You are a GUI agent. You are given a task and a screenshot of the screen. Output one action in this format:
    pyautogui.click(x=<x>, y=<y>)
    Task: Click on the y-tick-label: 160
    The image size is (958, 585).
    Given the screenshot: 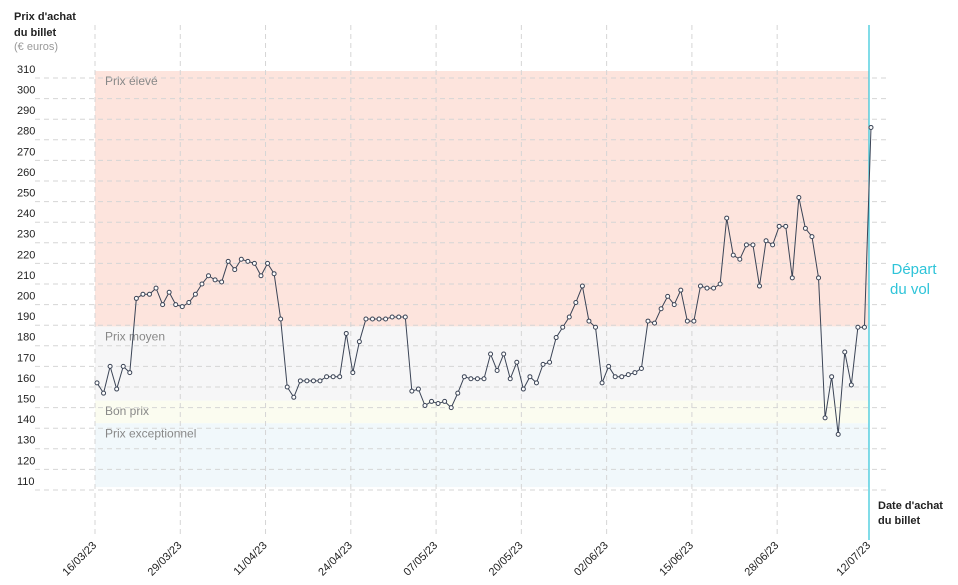 What is the action you would take?
    pyautogui.click(x=26, y=379)
    